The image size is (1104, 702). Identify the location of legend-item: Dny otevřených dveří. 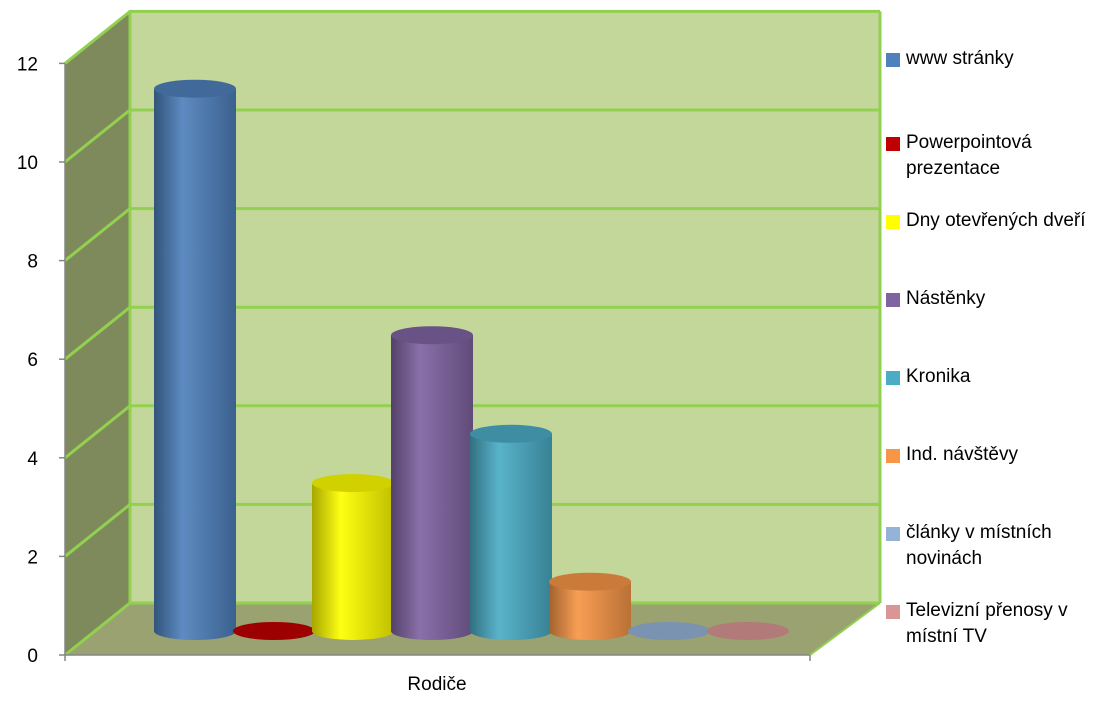
(993, 221).